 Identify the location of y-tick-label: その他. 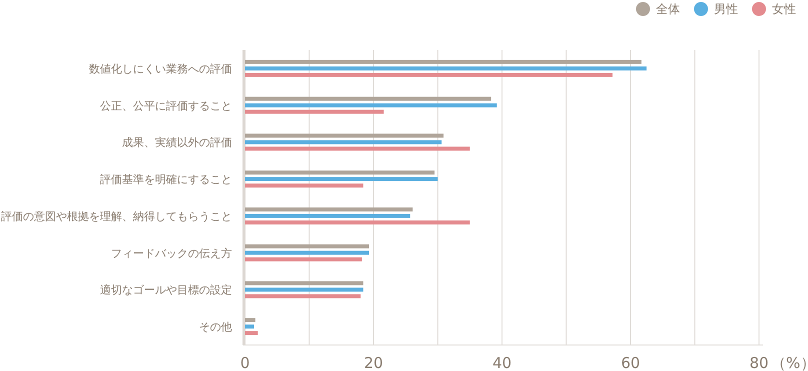
(215, 327).